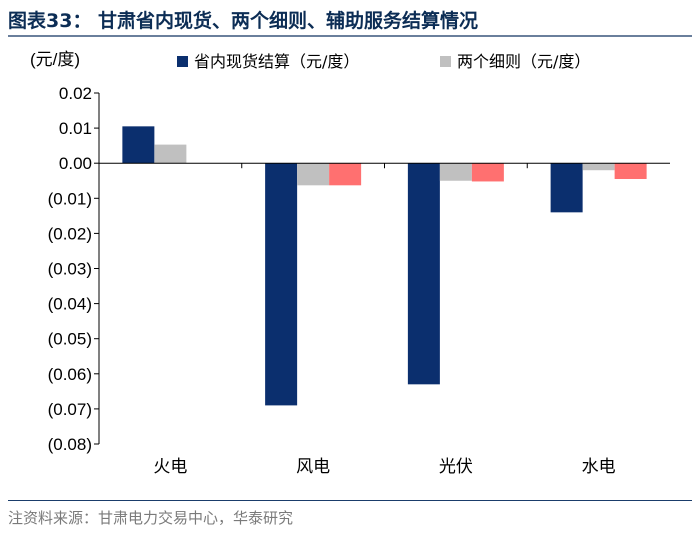 The image size is (700, 535). Describe the element at coordinates (70, 269) in the screenshot. I see `y-tick-label: (0.03)` at that location.